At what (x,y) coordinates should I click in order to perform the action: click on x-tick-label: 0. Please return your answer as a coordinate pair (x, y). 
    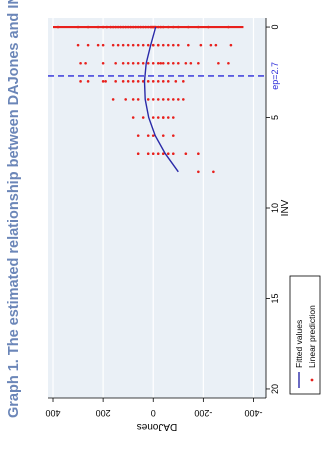
    Looking at the image, I should click on (275, 27).